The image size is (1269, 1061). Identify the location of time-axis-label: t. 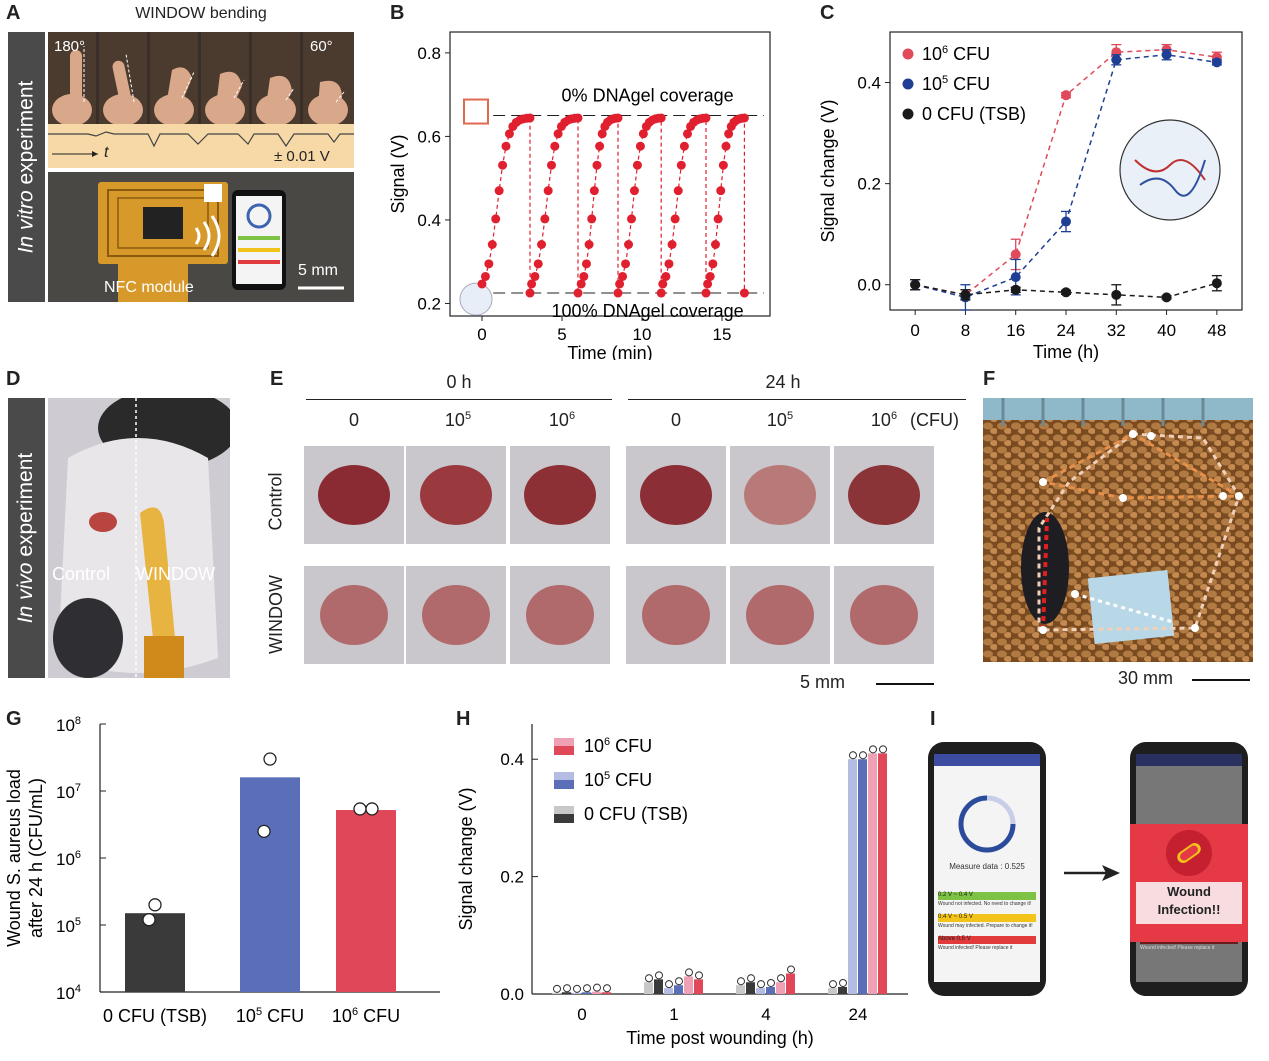
(106, 152).